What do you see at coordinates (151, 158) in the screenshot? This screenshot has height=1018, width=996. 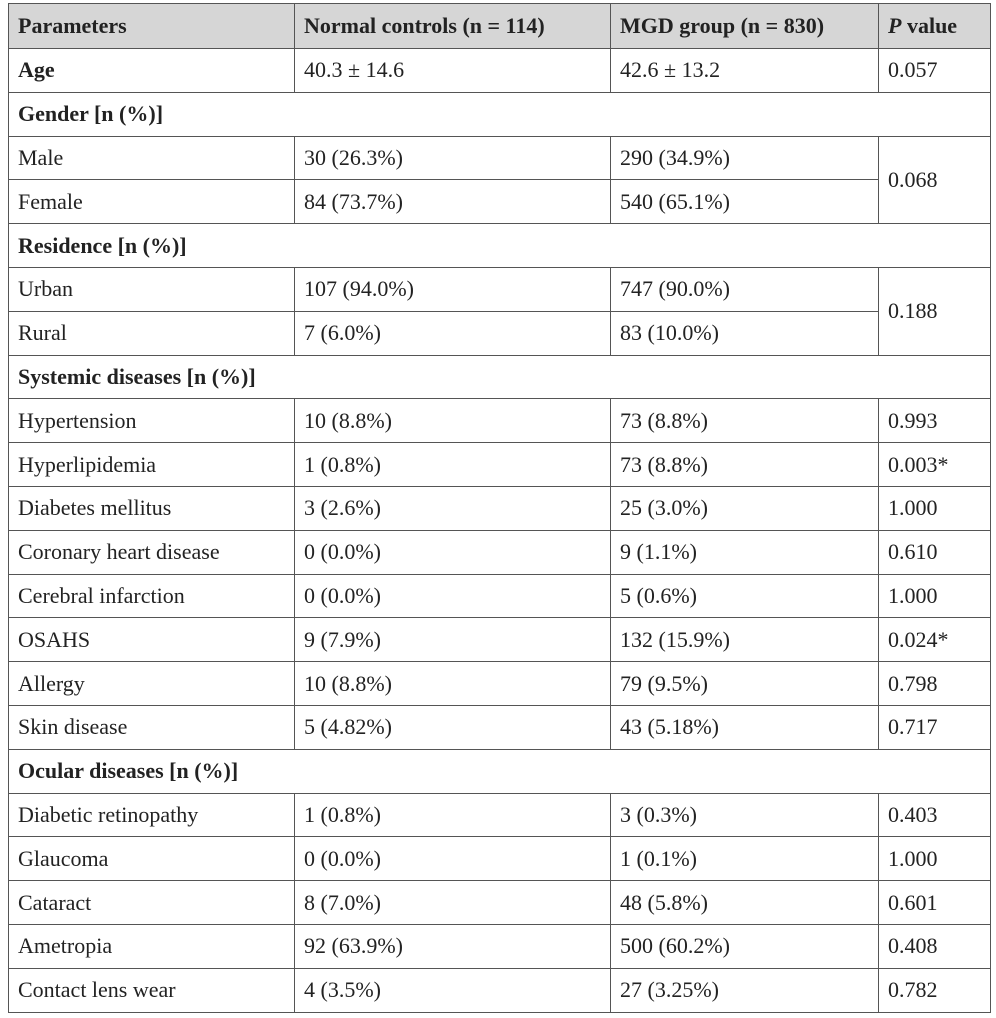 I see `table-cell: Male` at bounding box center [151, 158].